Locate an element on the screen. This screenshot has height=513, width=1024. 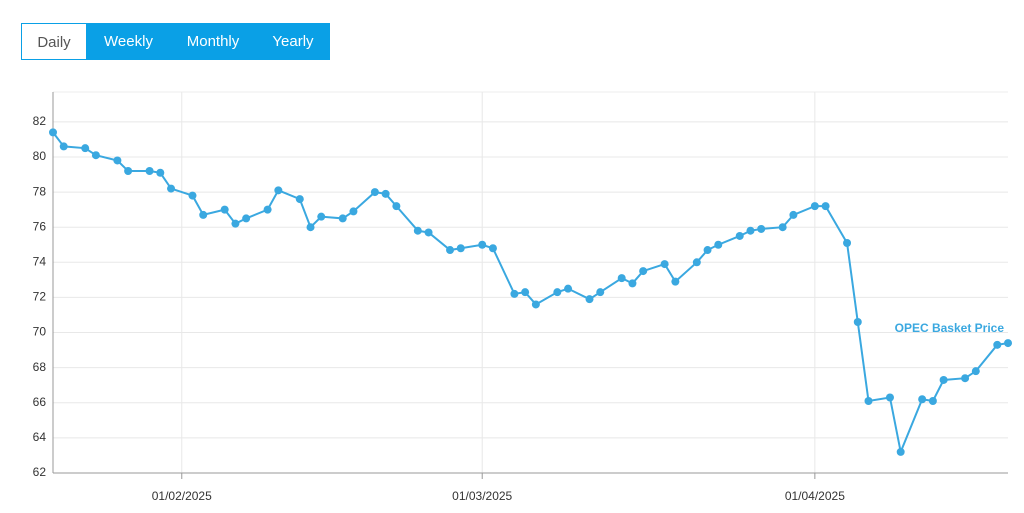
y-tick-label: 80 is located at coordinates (40, 156).